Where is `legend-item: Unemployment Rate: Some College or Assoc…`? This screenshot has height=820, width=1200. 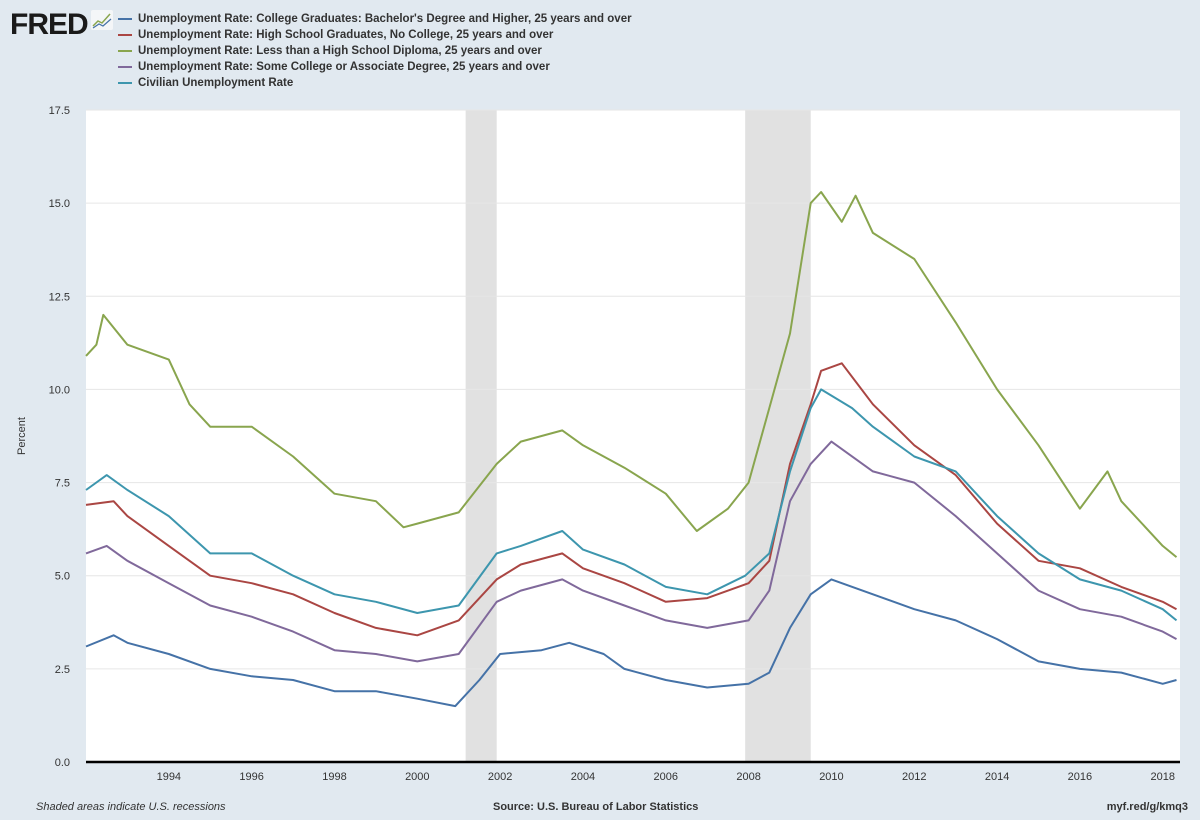 legend-item: Unemployment Rate: Some College or Assoc… is located at coordinates (375, 67).